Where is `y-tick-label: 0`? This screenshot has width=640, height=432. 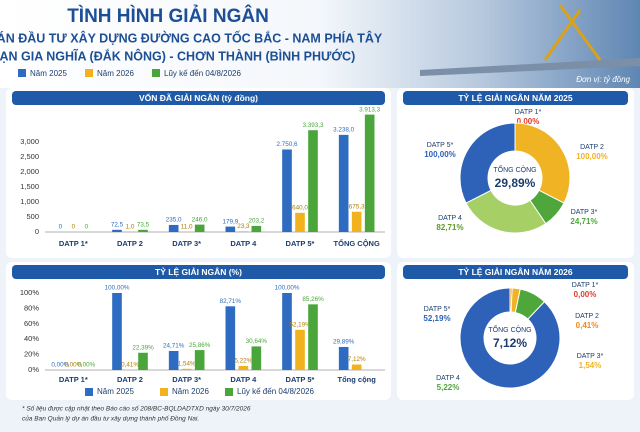
y-tick-label: 0 is located at coordinates (37, 231).